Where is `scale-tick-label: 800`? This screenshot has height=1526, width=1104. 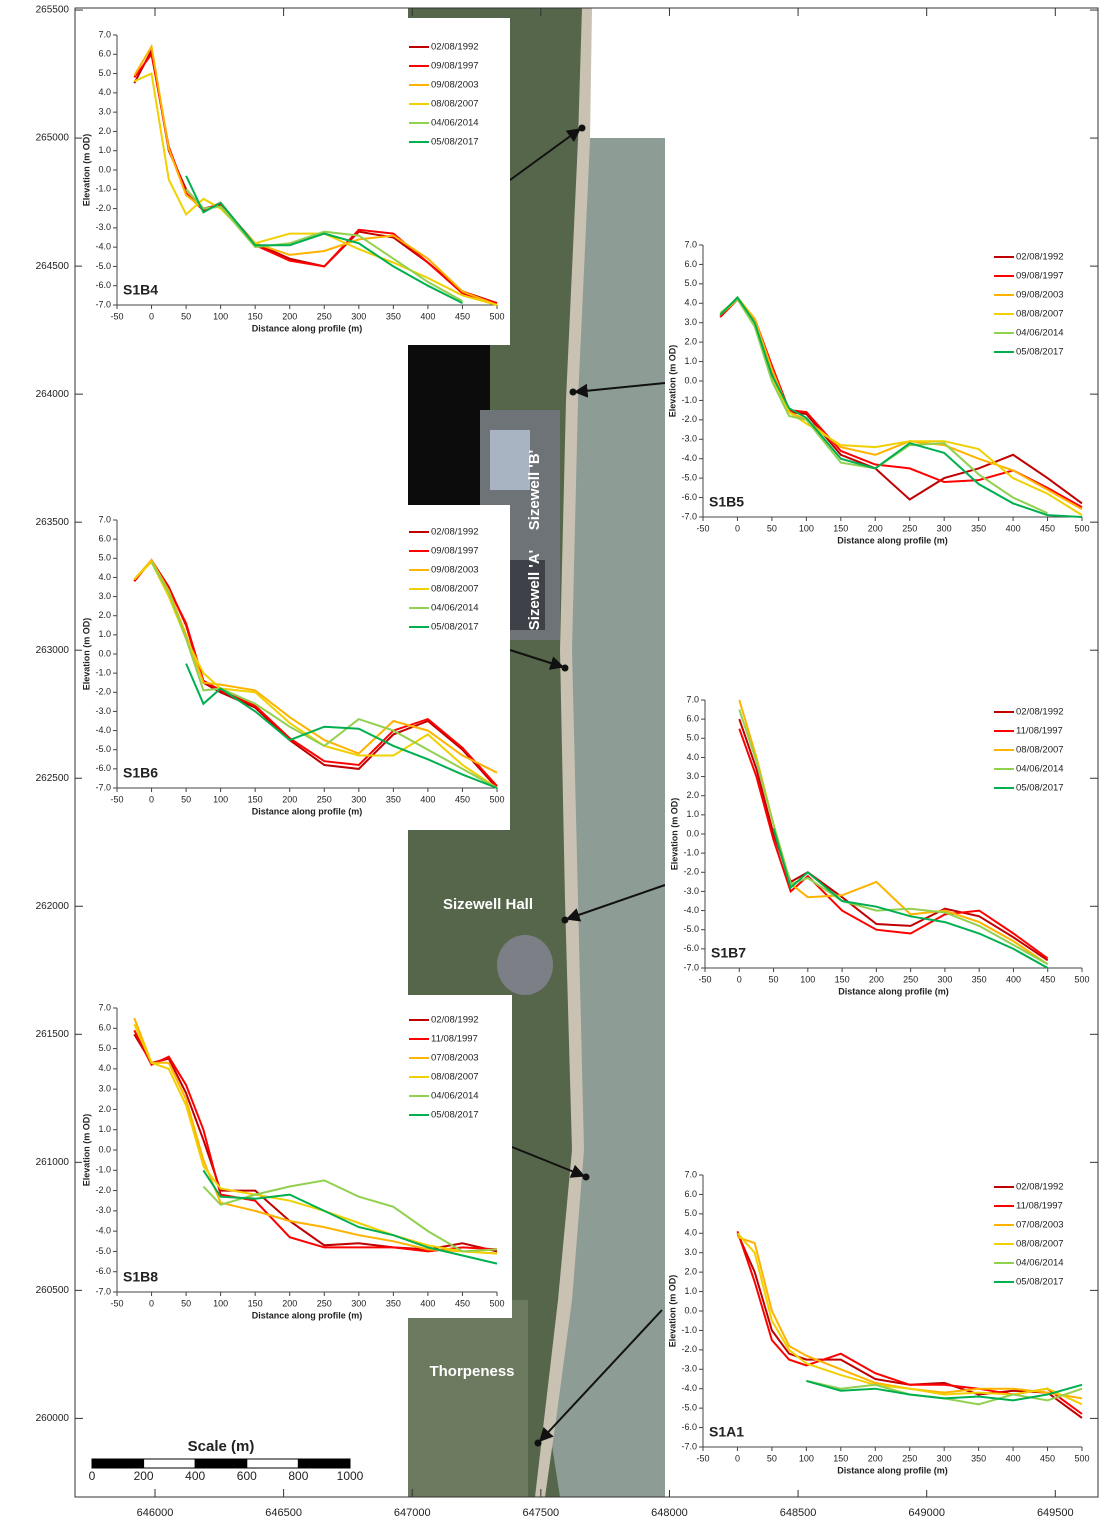
scale-tick-label: 800 is located at coordinates (298, 1476).